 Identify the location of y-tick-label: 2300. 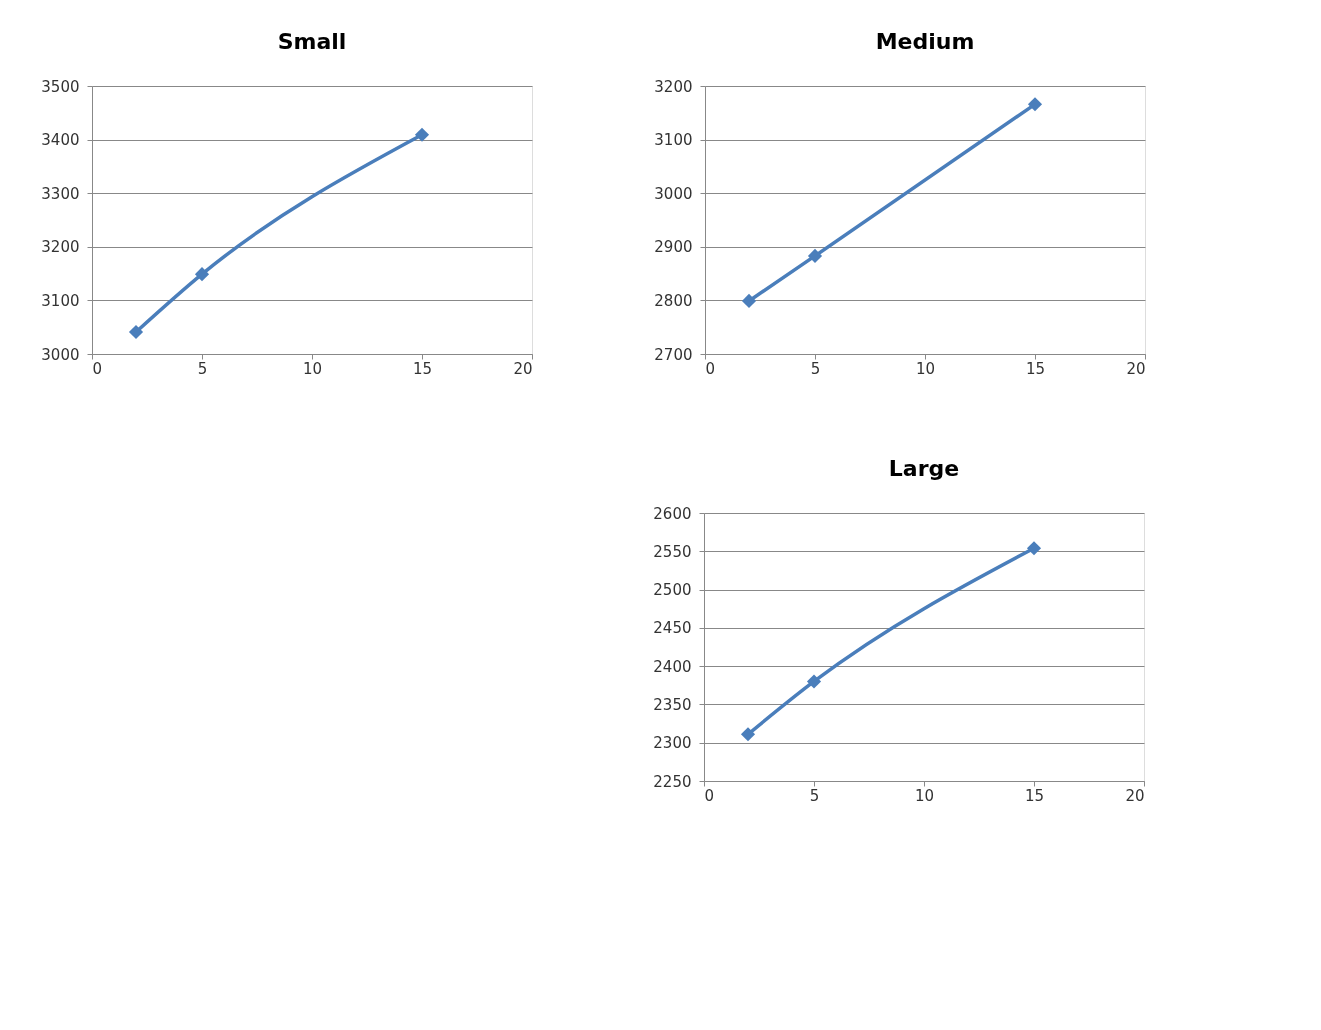
(672, 743).